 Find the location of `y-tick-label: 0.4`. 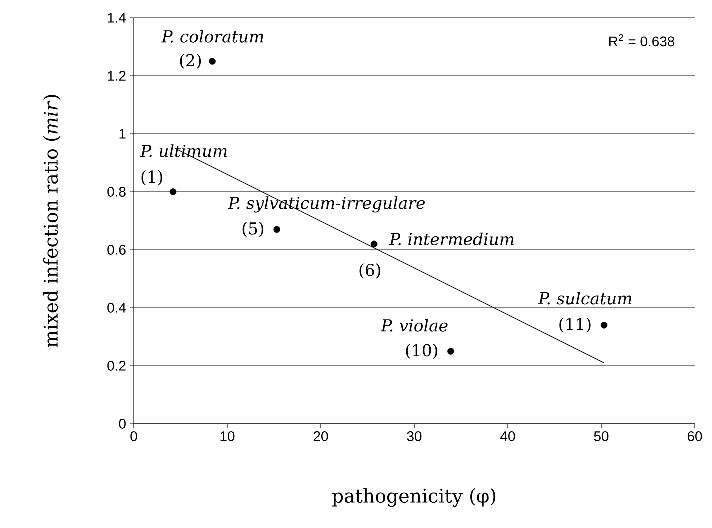

y-tick-label: 0.4 is located at coordinates (117, 308).